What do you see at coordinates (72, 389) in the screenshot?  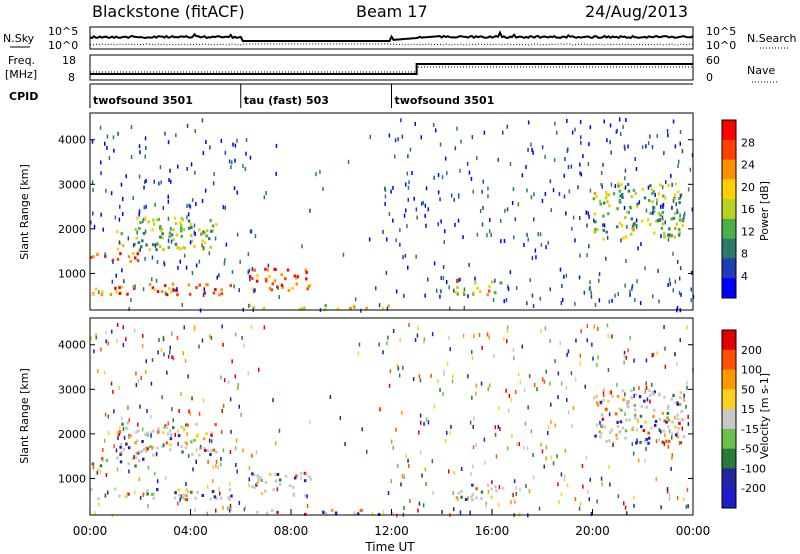 I see `y-tick-label: 3000` at bounding box center [72, 389].